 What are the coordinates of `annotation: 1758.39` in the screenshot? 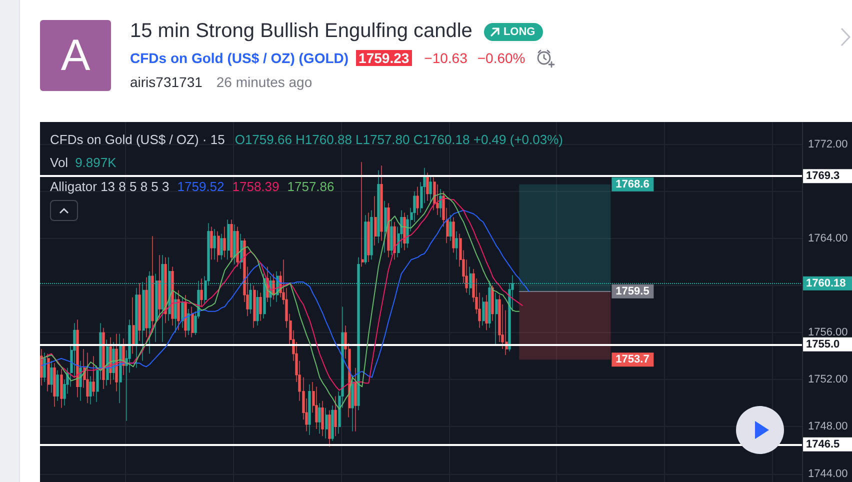 It's located at (256, 186).